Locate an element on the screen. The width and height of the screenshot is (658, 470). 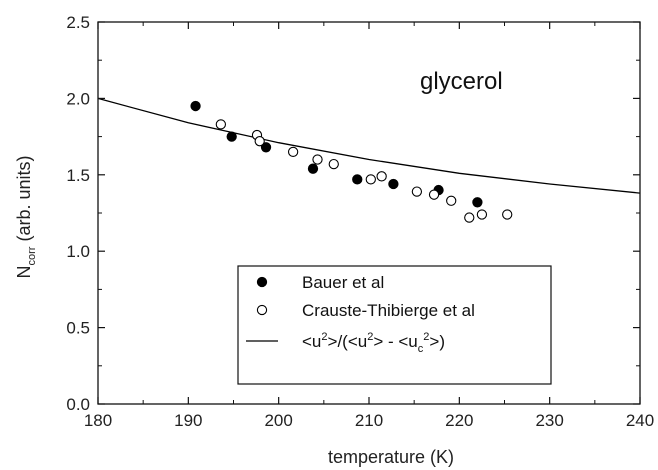
y-tick-label: 0.5 is located at coordinates (78, 328).